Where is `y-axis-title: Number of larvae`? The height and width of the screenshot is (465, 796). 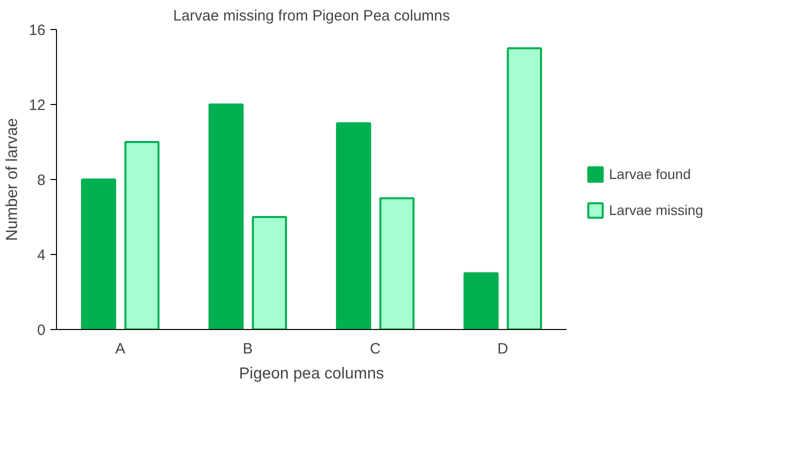
y-axis-title: Number of larvae is located at coordinates (12, 179).